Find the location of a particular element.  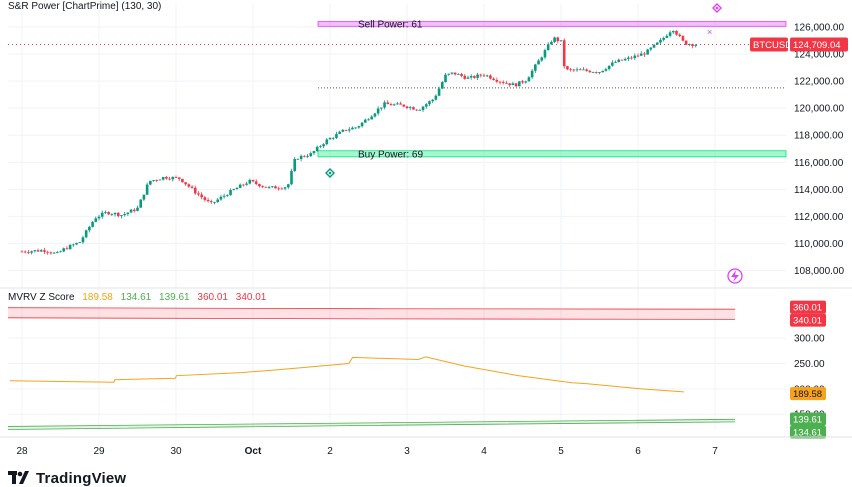

sell-signal-diamond-dot is located at coordinates (717, 8).